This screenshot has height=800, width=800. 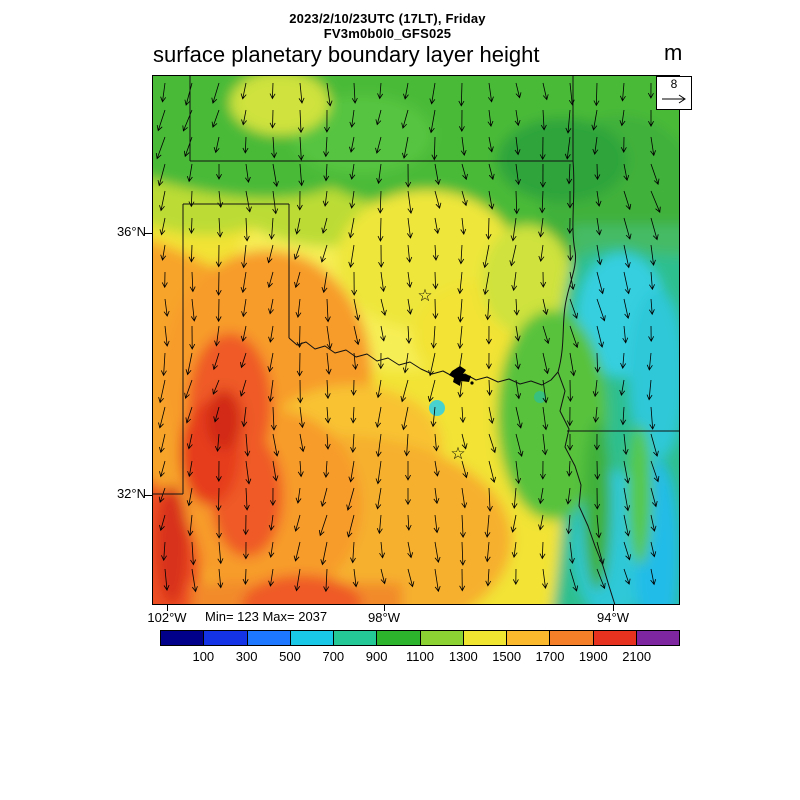 I want to click on colorbar-tick-label: 1500, so click(x=507, y=656).